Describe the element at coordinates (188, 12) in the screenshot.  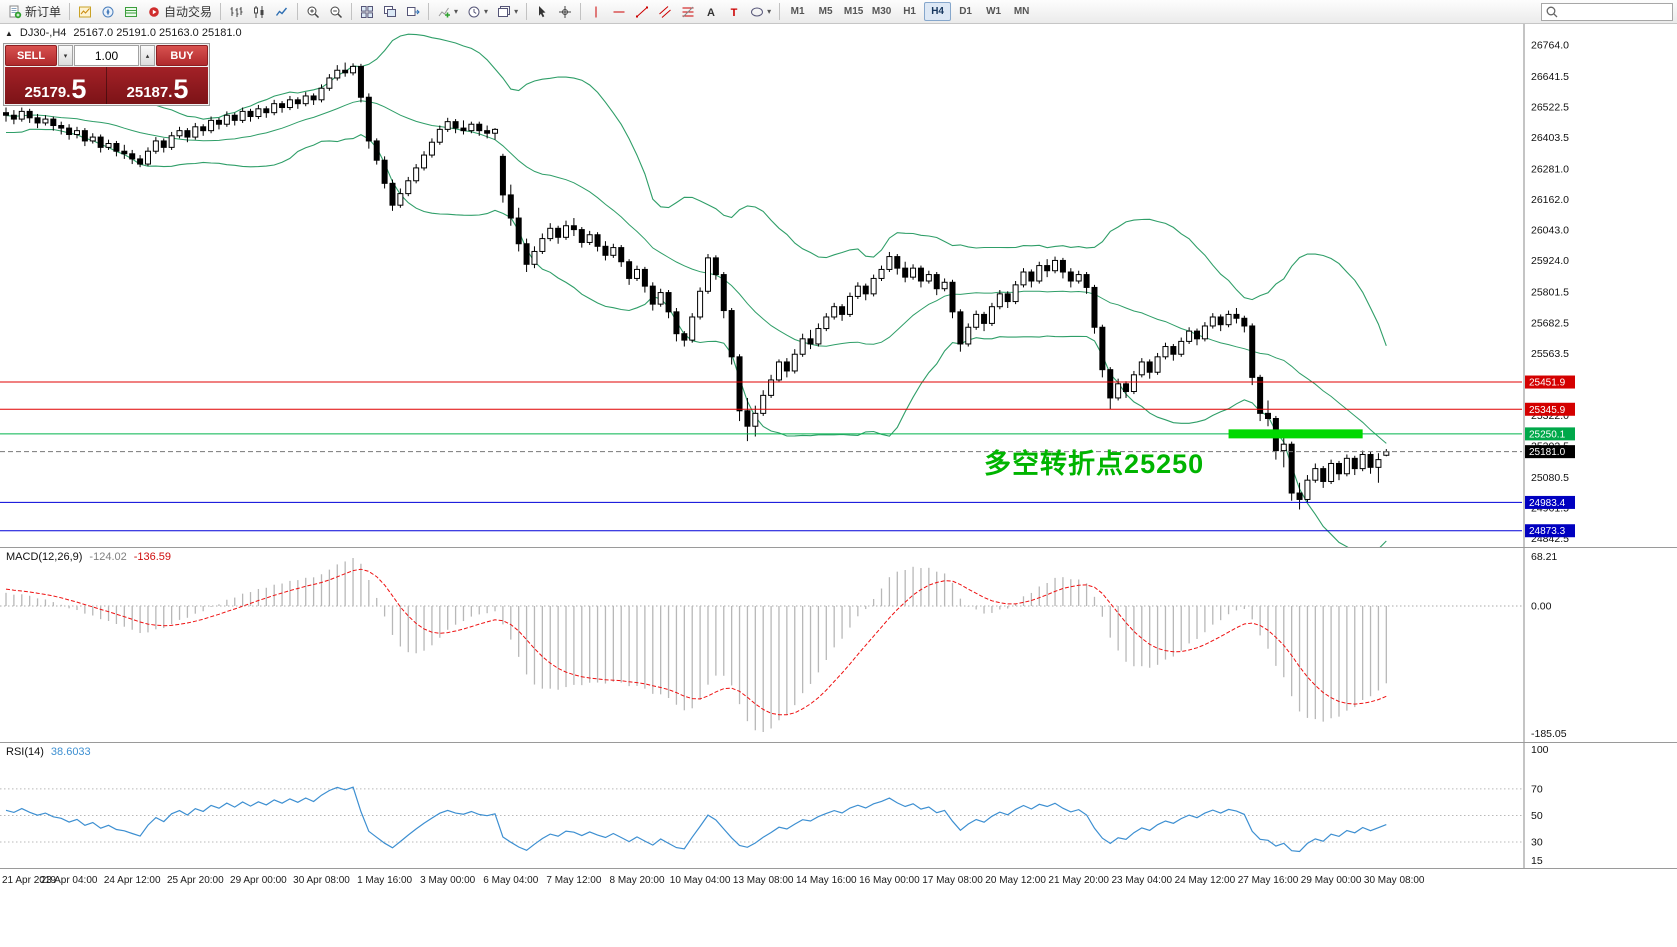
I see `autotrading-button-label: 自动交易` at that location.